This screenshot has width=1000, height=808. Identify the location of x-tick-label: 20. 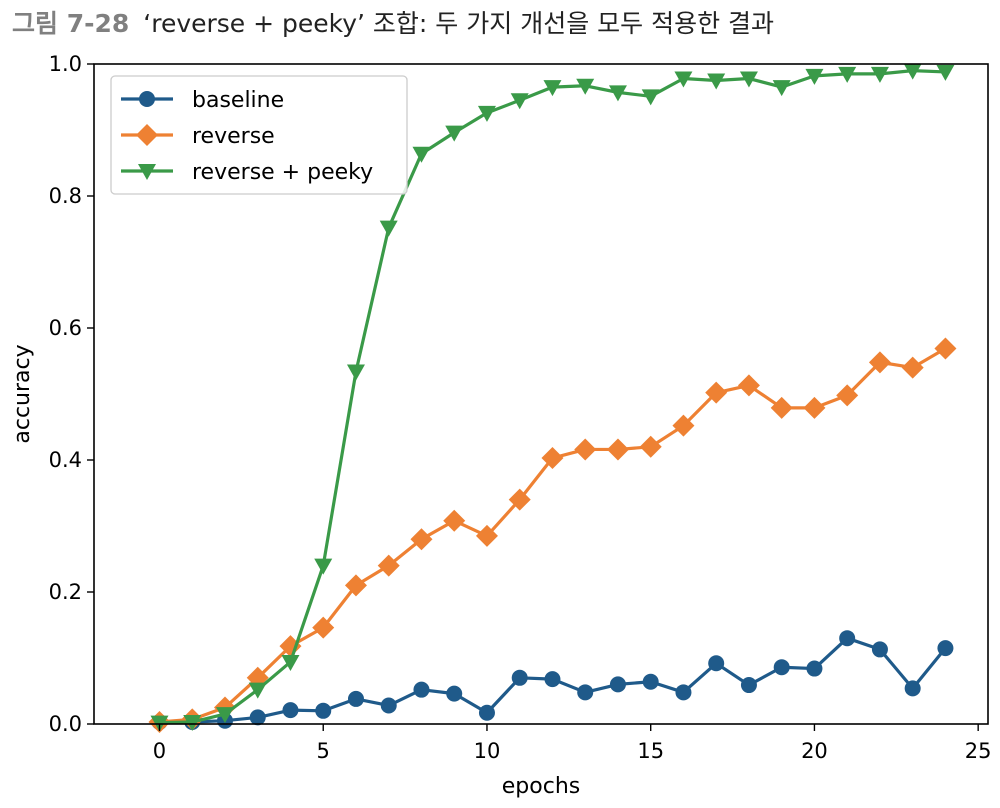
(814, 751).